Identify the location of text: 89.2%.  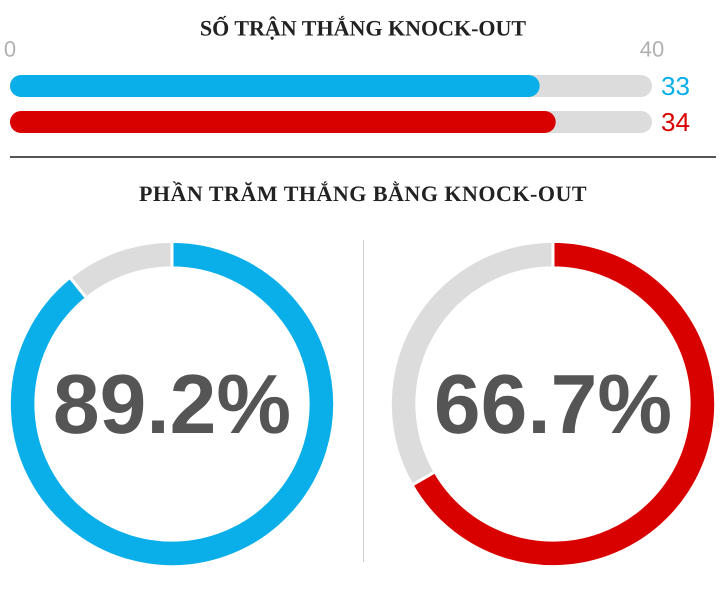
(172, 404).